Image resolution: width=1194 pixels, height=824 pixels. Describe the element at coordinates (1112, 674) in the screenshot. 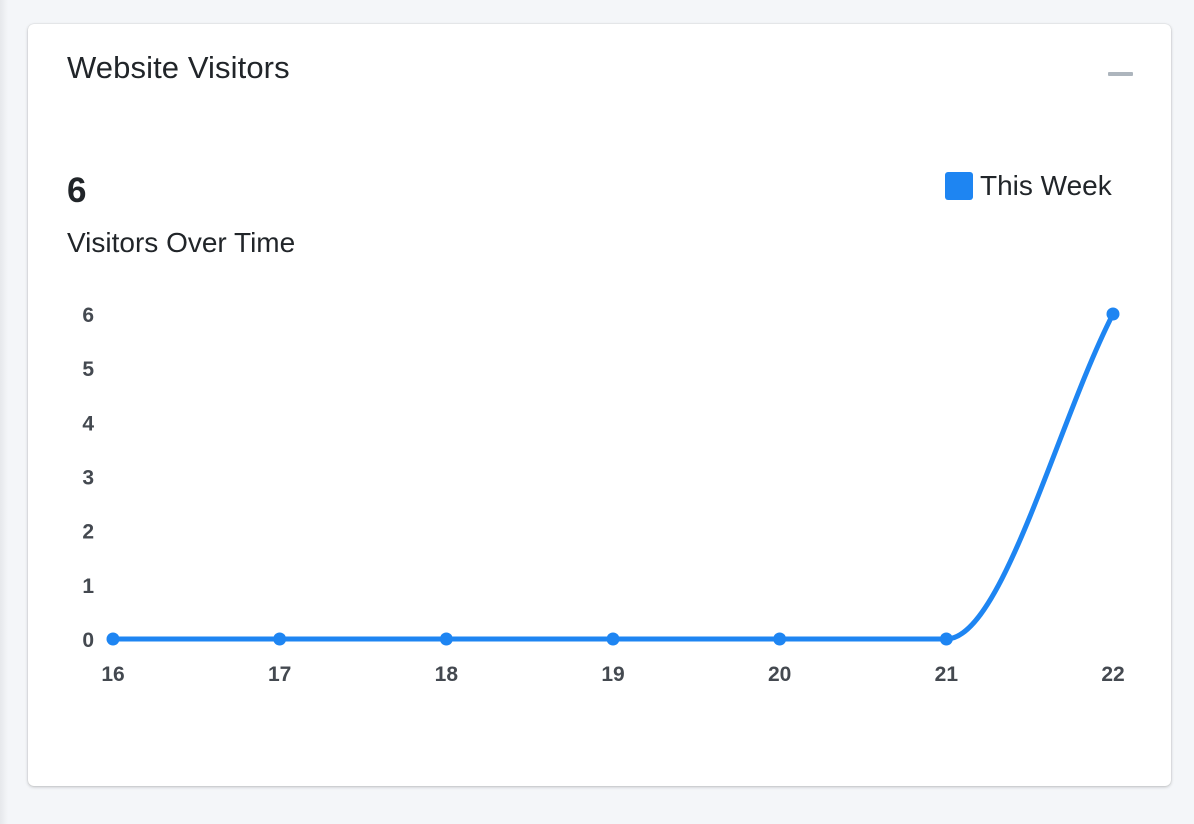

I see `x-tick-label: 22` at that location.